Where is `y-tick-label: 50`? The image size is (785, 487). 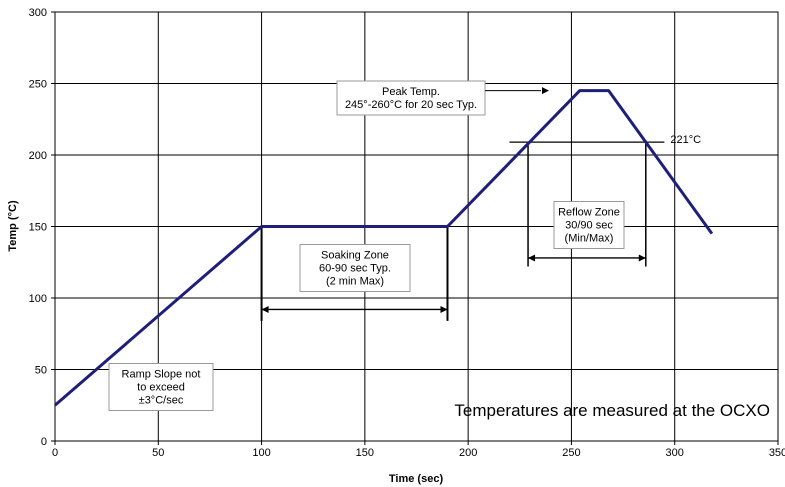
y-tick-label: 50 is located at coordinates (41, 371).